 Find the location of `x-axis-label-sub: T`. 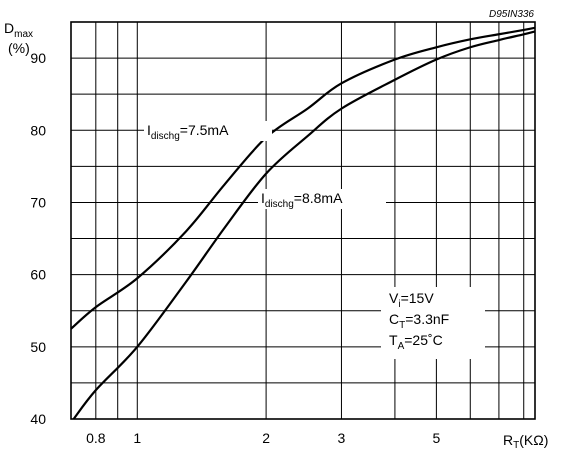

x-axis-label-sub: T is located at coordinates (516, 445).